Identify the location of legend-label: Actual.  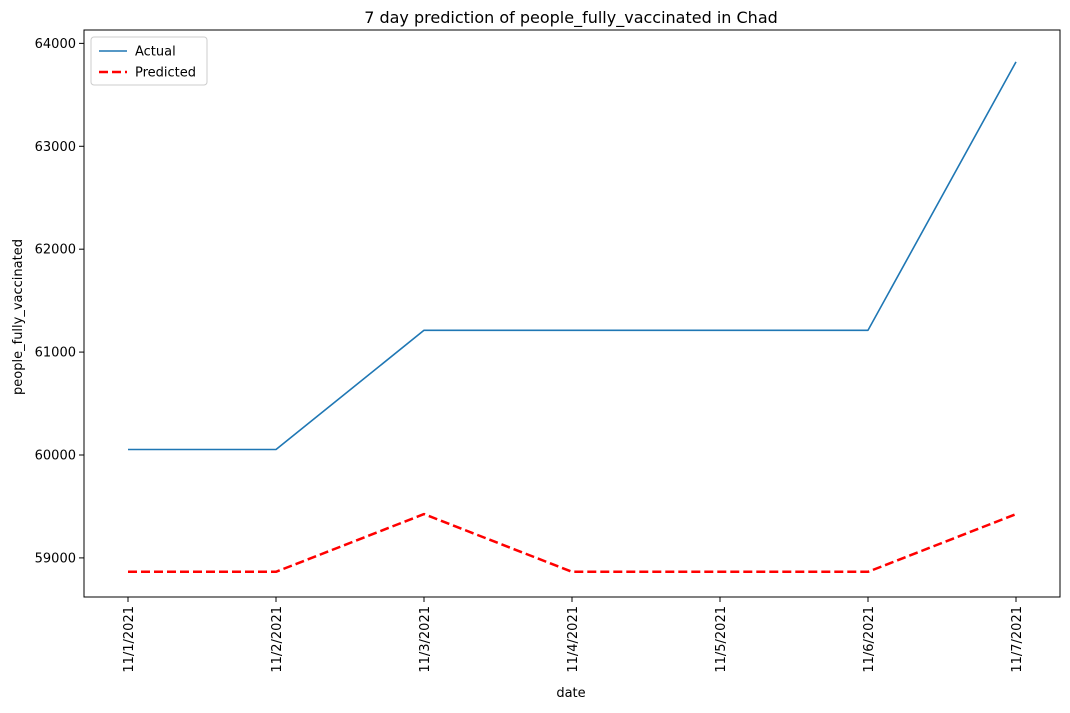
(155, 52).